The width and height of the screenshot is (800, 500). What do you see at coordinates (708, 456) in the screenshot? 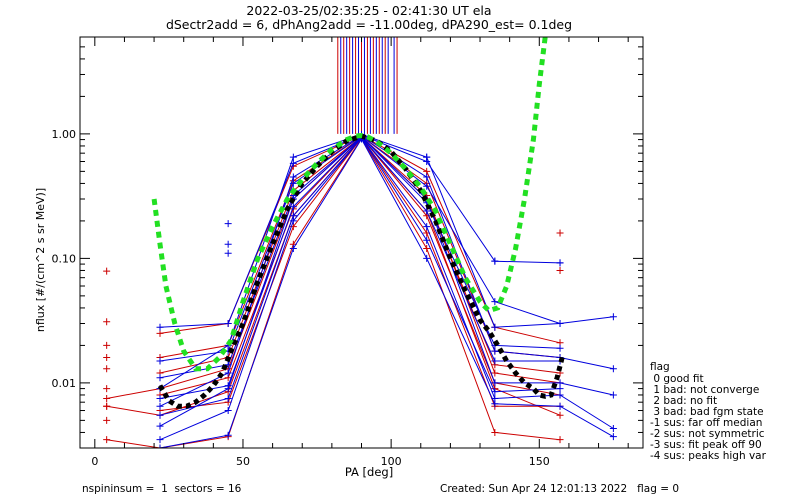
I see `legend-entry: -4 sus: peaks high var` at bounding box center [708, 456].